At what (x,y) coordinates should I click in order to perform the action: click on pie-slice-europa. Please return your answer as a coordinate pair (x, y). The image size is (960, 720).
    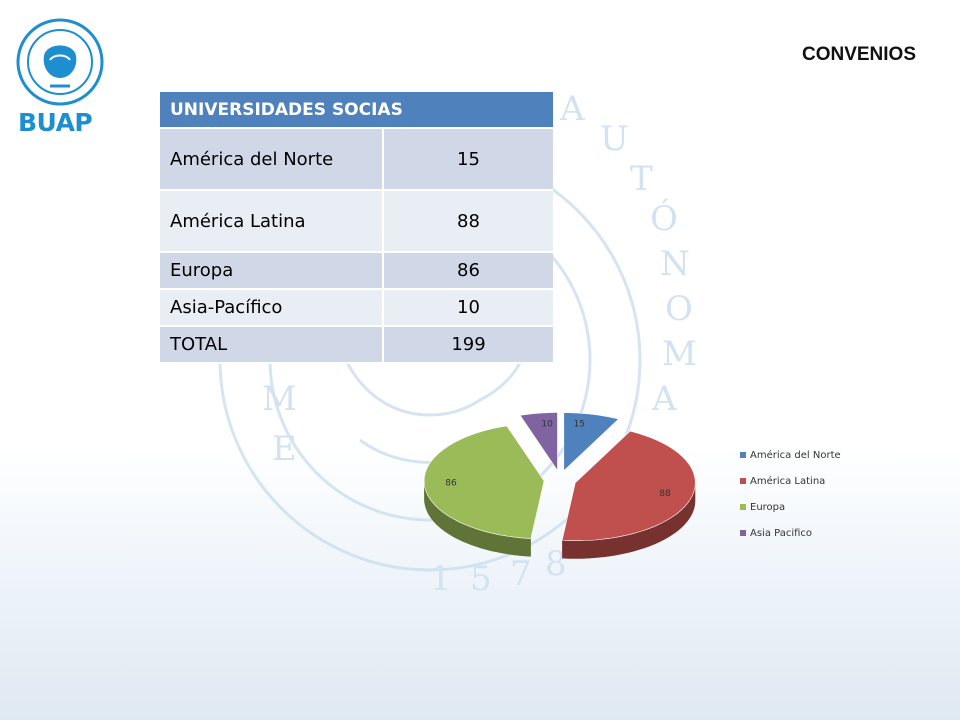
    Looking at the image, I should click on (484, 482).